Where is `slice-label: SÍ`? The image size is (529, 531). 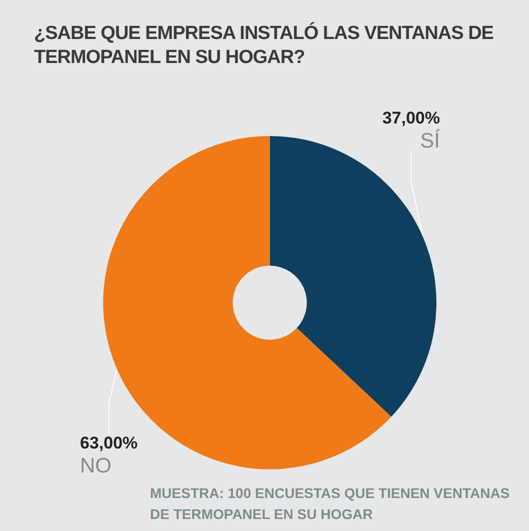 slice-label: SÍ is located at coordinates (430, 140).